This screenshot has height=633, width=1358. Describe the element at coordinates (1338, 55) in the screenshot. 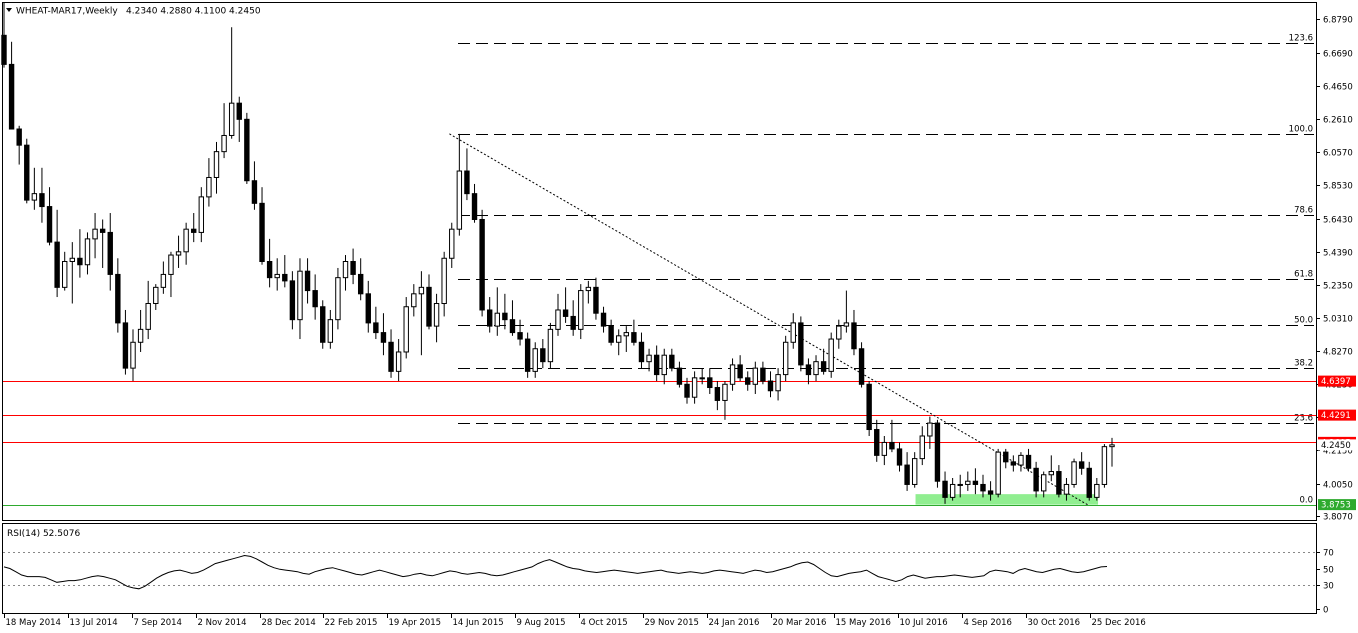

I see `price-tick-label: 6.6690` at that location.